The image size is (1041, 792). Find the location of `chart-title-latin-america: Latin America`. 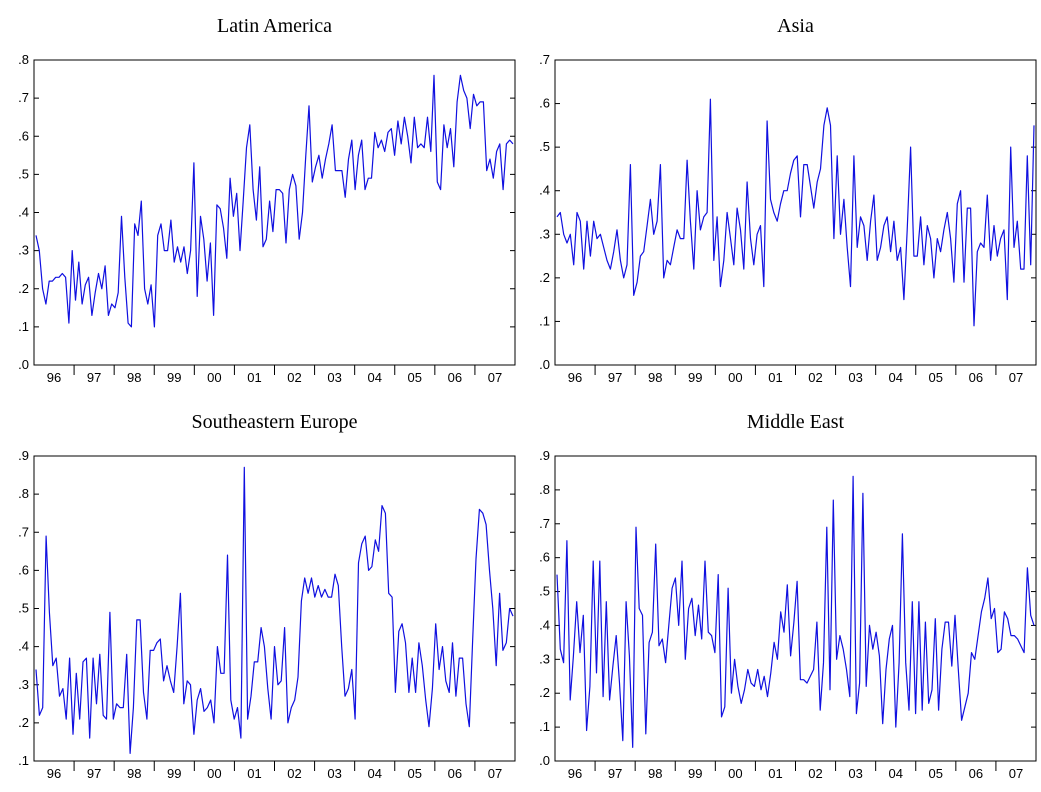

chart-title-latin-america: Latin America is located at coordinates (274, 26).